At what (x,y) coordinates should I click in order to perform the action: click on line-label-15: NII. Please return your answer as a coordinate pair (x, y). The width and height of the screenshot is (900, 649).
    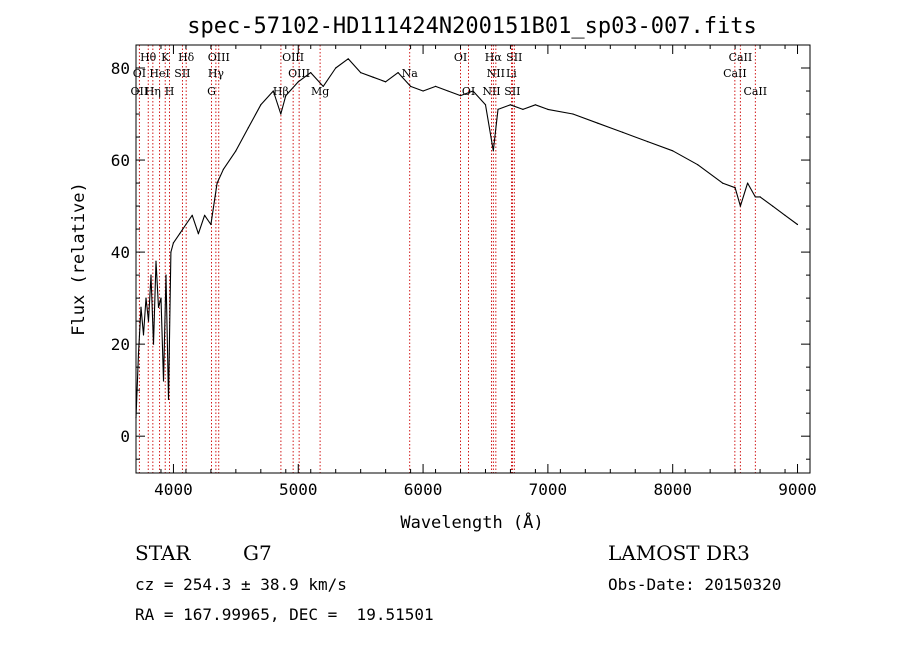
    Looking at the image, I should click on (496, 73).